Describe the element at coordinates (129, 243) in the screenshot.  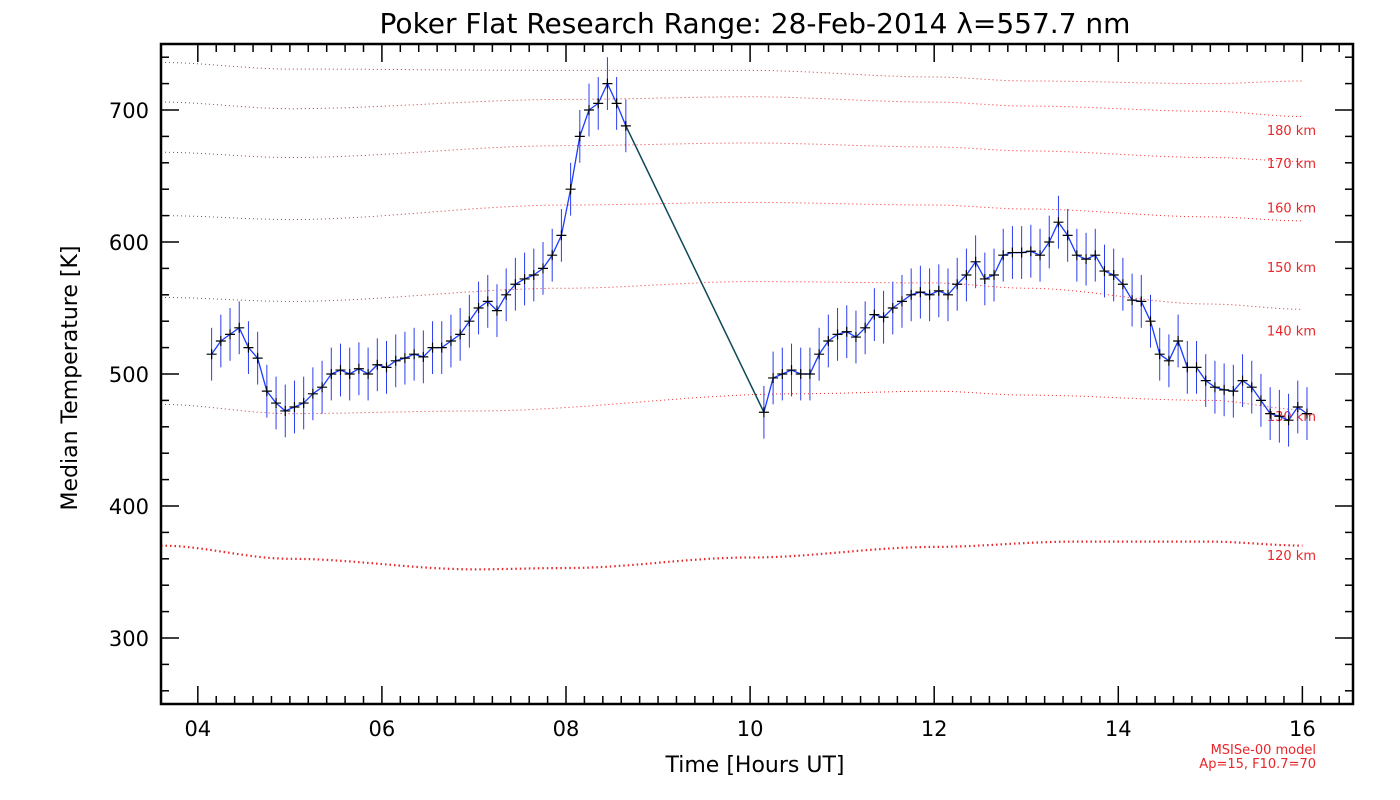
I see `y-tick-label: 600` at that location.